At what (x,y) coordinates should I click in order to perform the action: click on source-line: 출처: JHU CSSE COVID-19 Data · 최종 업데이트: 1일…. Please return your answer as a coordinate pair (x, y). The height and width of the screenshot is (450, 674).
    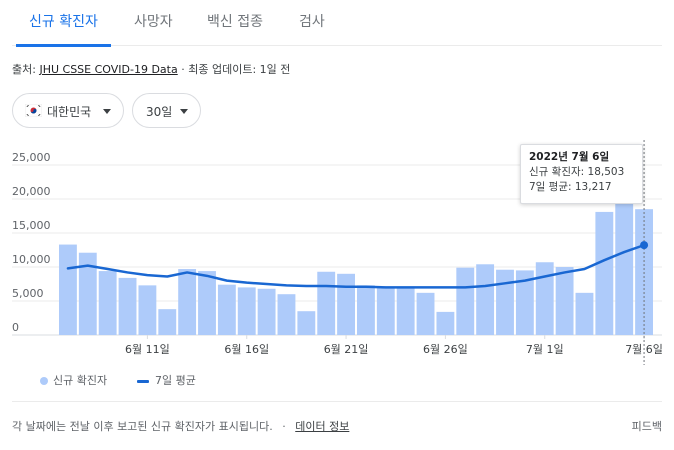
    Looking at the image, I should click on (151, 69).